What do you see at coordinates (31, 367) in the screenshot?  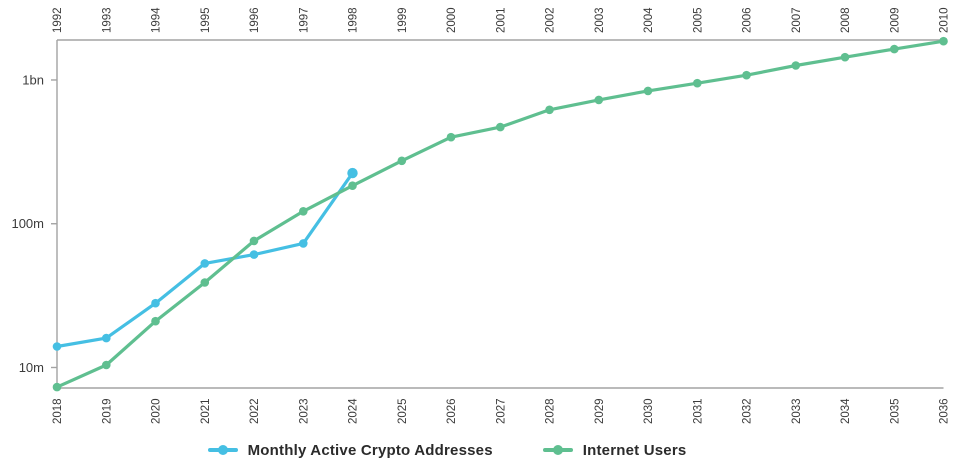 I see `y-axis-tick-label: 10m` at bounding box center [31, 367].